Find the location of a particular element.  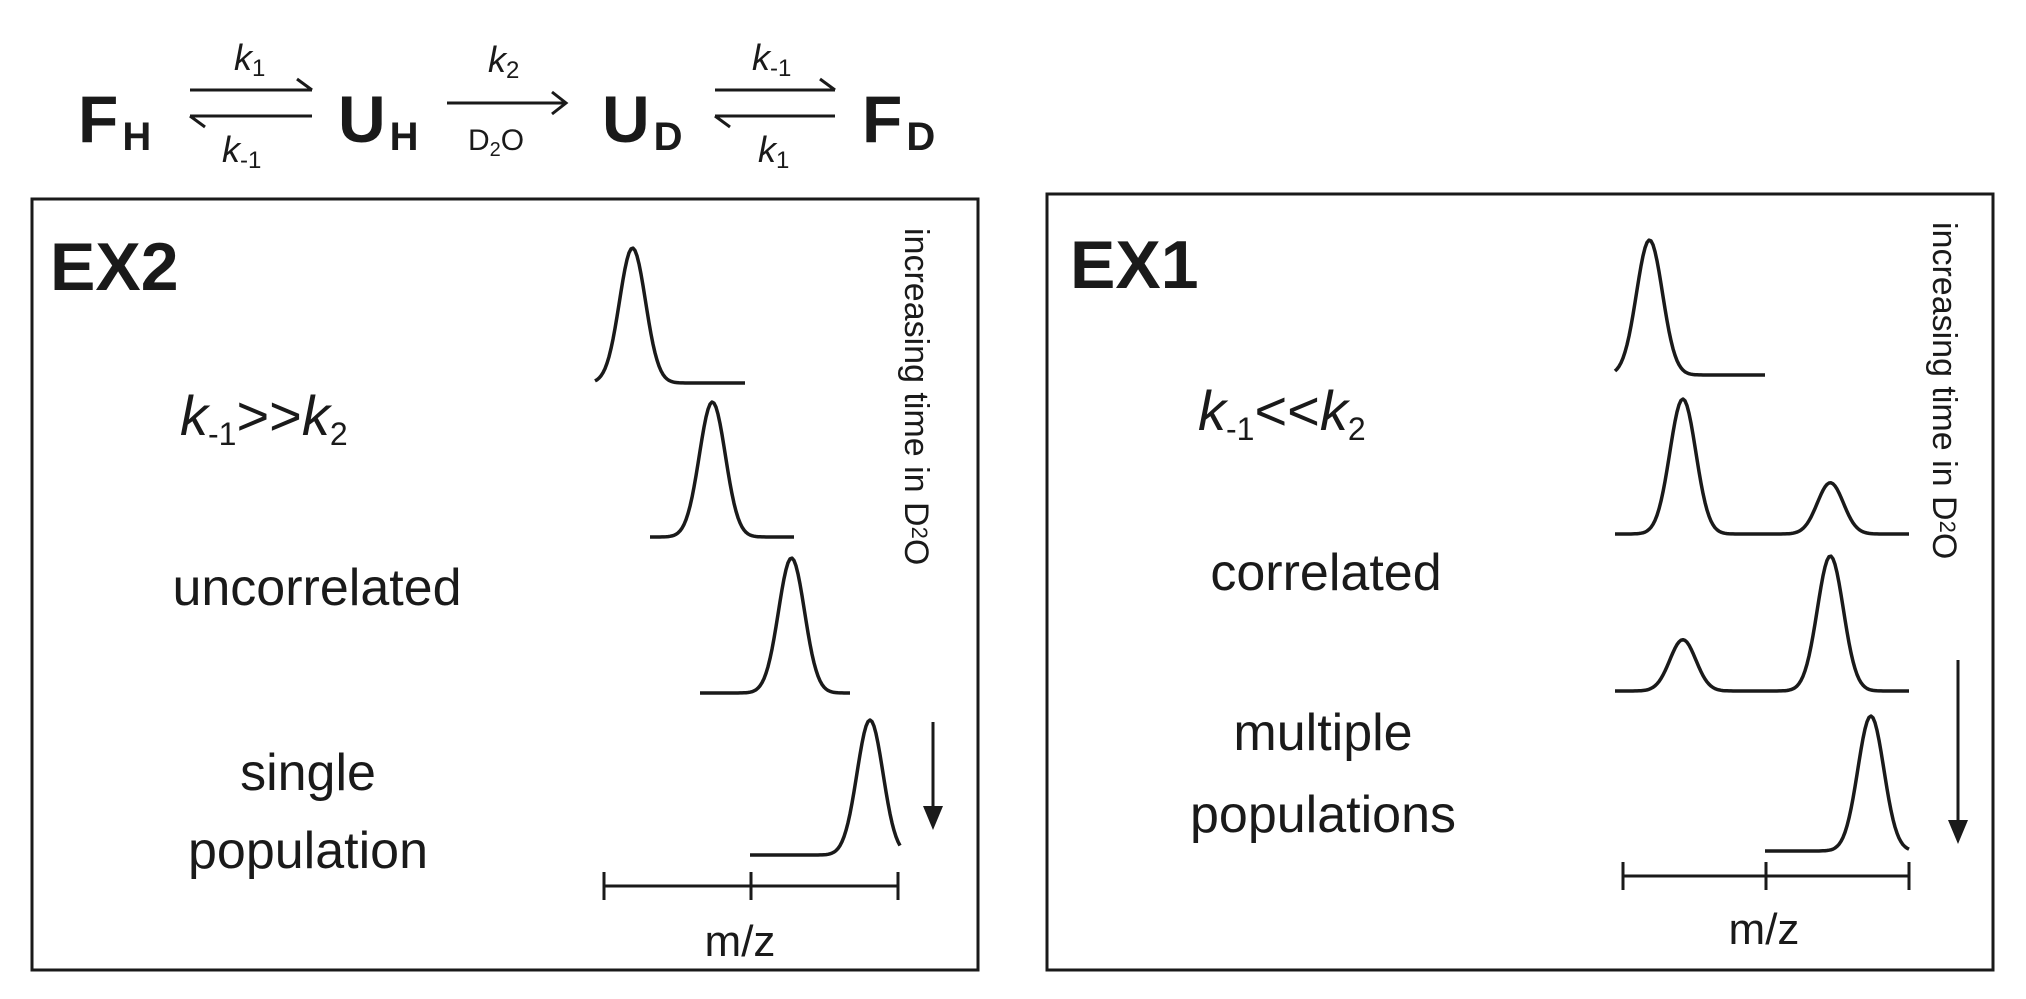

solvent-d2o: D2O is located at coordinates (496, 142).